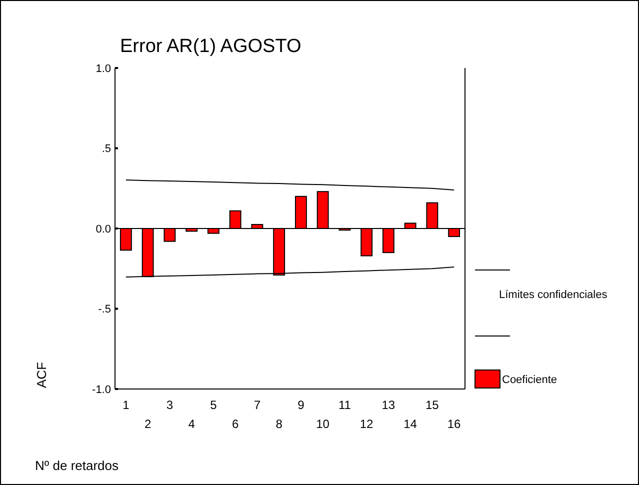 The height and width of the screenshot is (485, 639). What do you see at coordinates (367, 424) in the screenshot?
I see `x-tick-label: 12` at bounding box center [367, 424].